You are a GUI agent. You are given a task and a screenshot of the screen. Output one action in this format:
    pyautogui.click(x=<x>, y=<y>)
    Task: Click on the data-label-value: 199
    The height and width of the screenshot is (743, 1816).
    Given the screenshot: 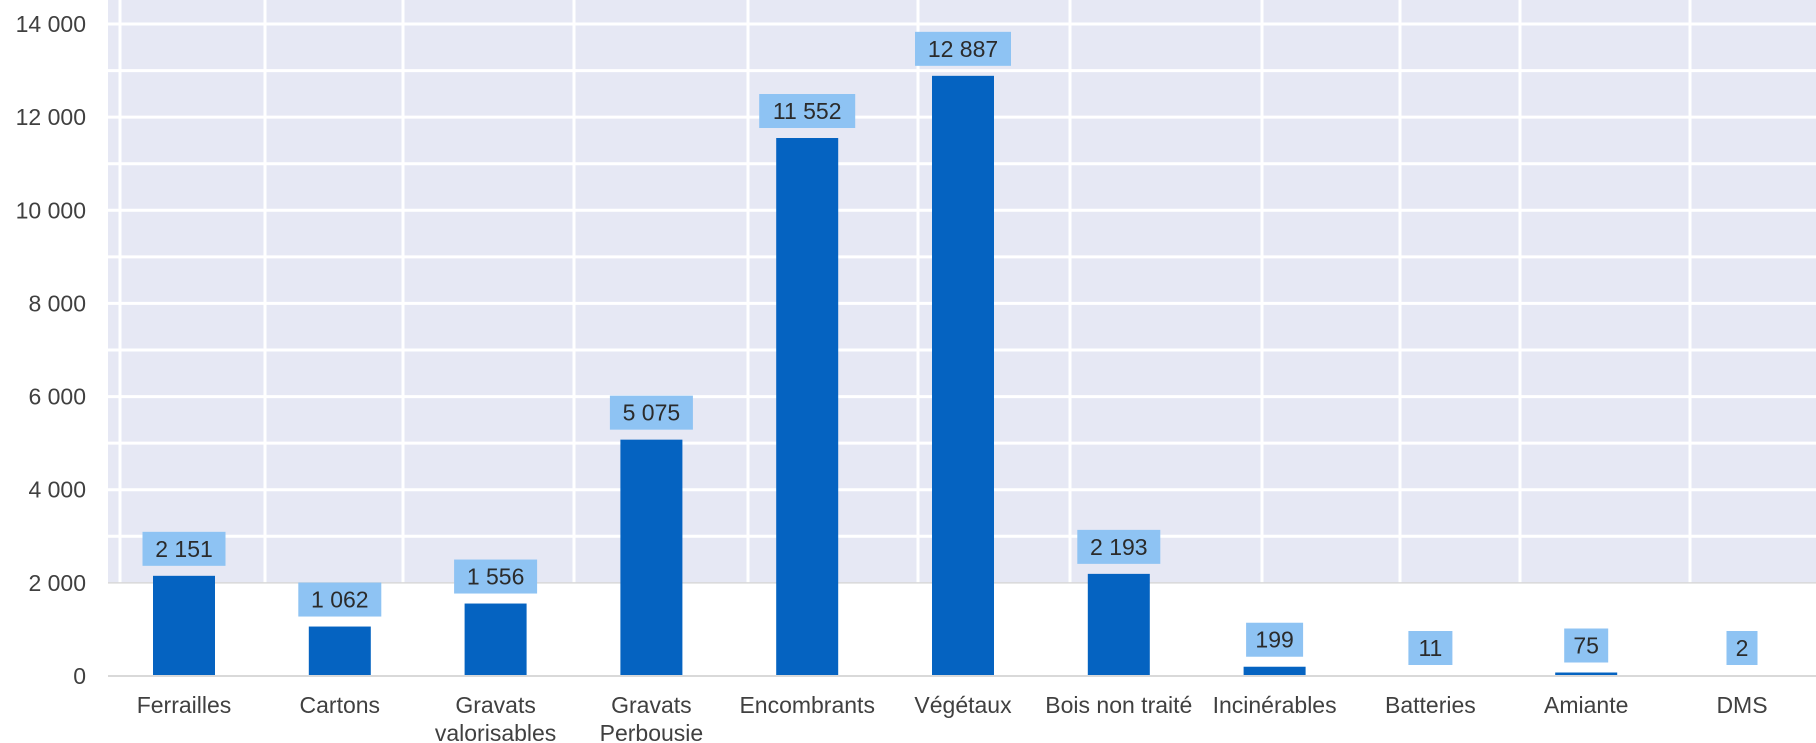 What is the action you would take?
    pyautogui.click(x=1274, y=640)
    